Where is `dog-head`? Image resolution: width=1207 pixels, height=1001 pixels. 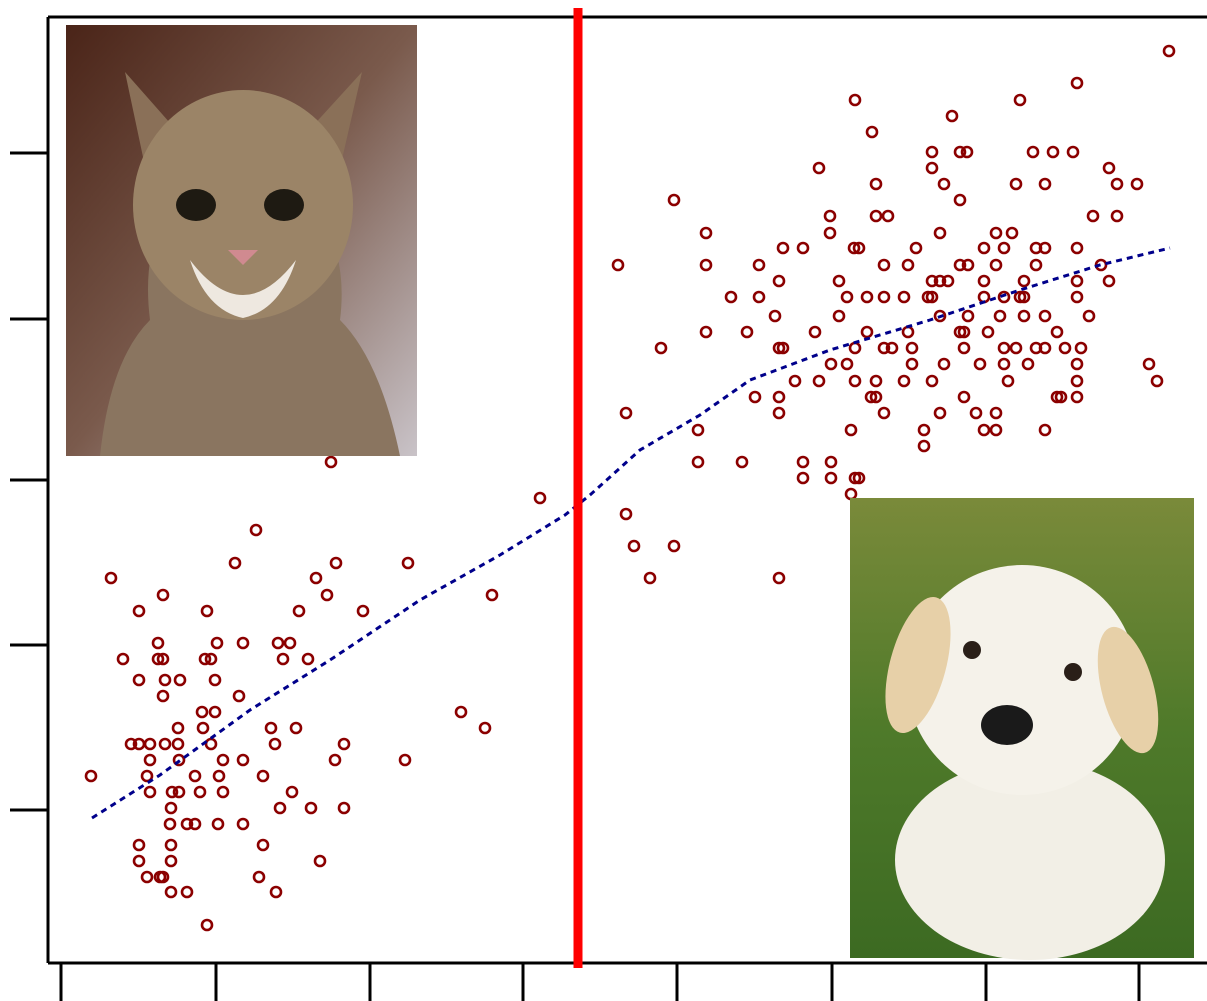
dog-head is located at coordinates (1022, 680).